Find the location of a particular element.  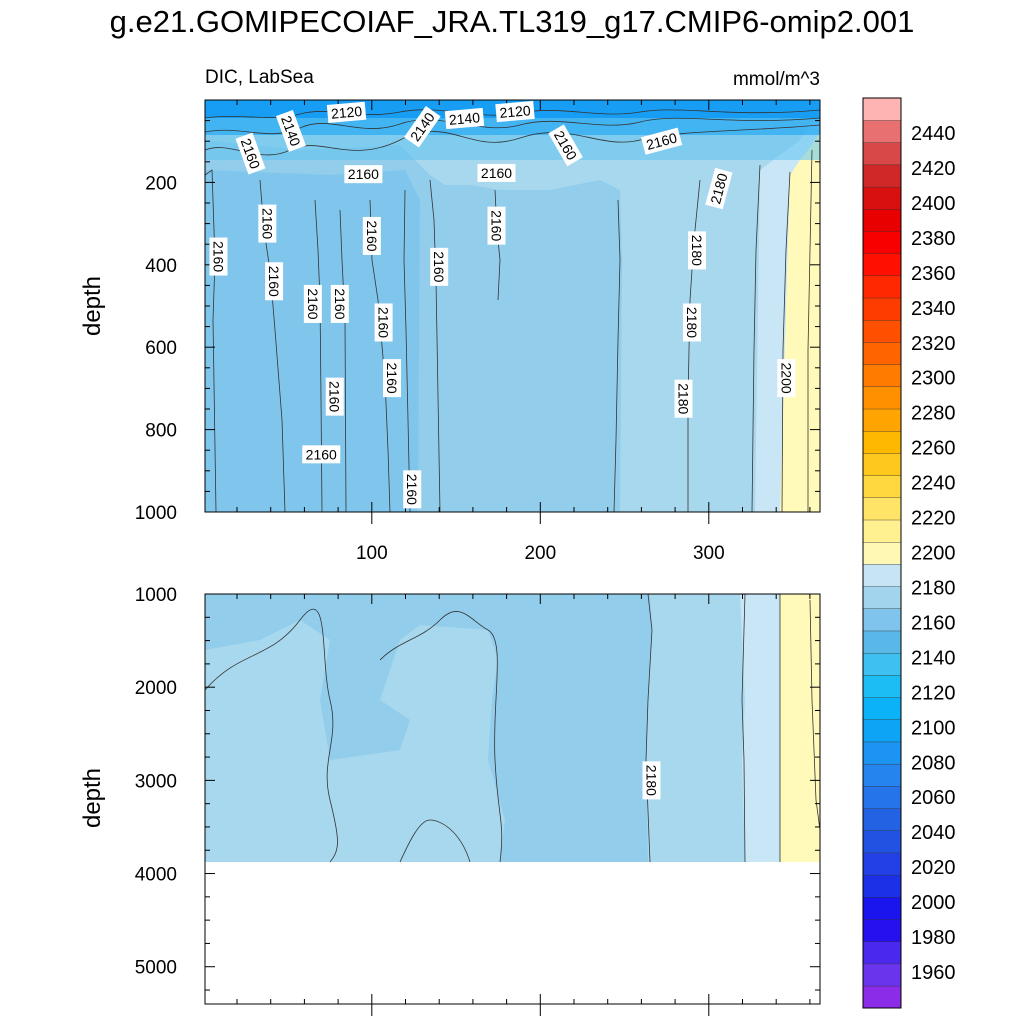

colorbar-label: 2200 is located at coordinates (933, 554).